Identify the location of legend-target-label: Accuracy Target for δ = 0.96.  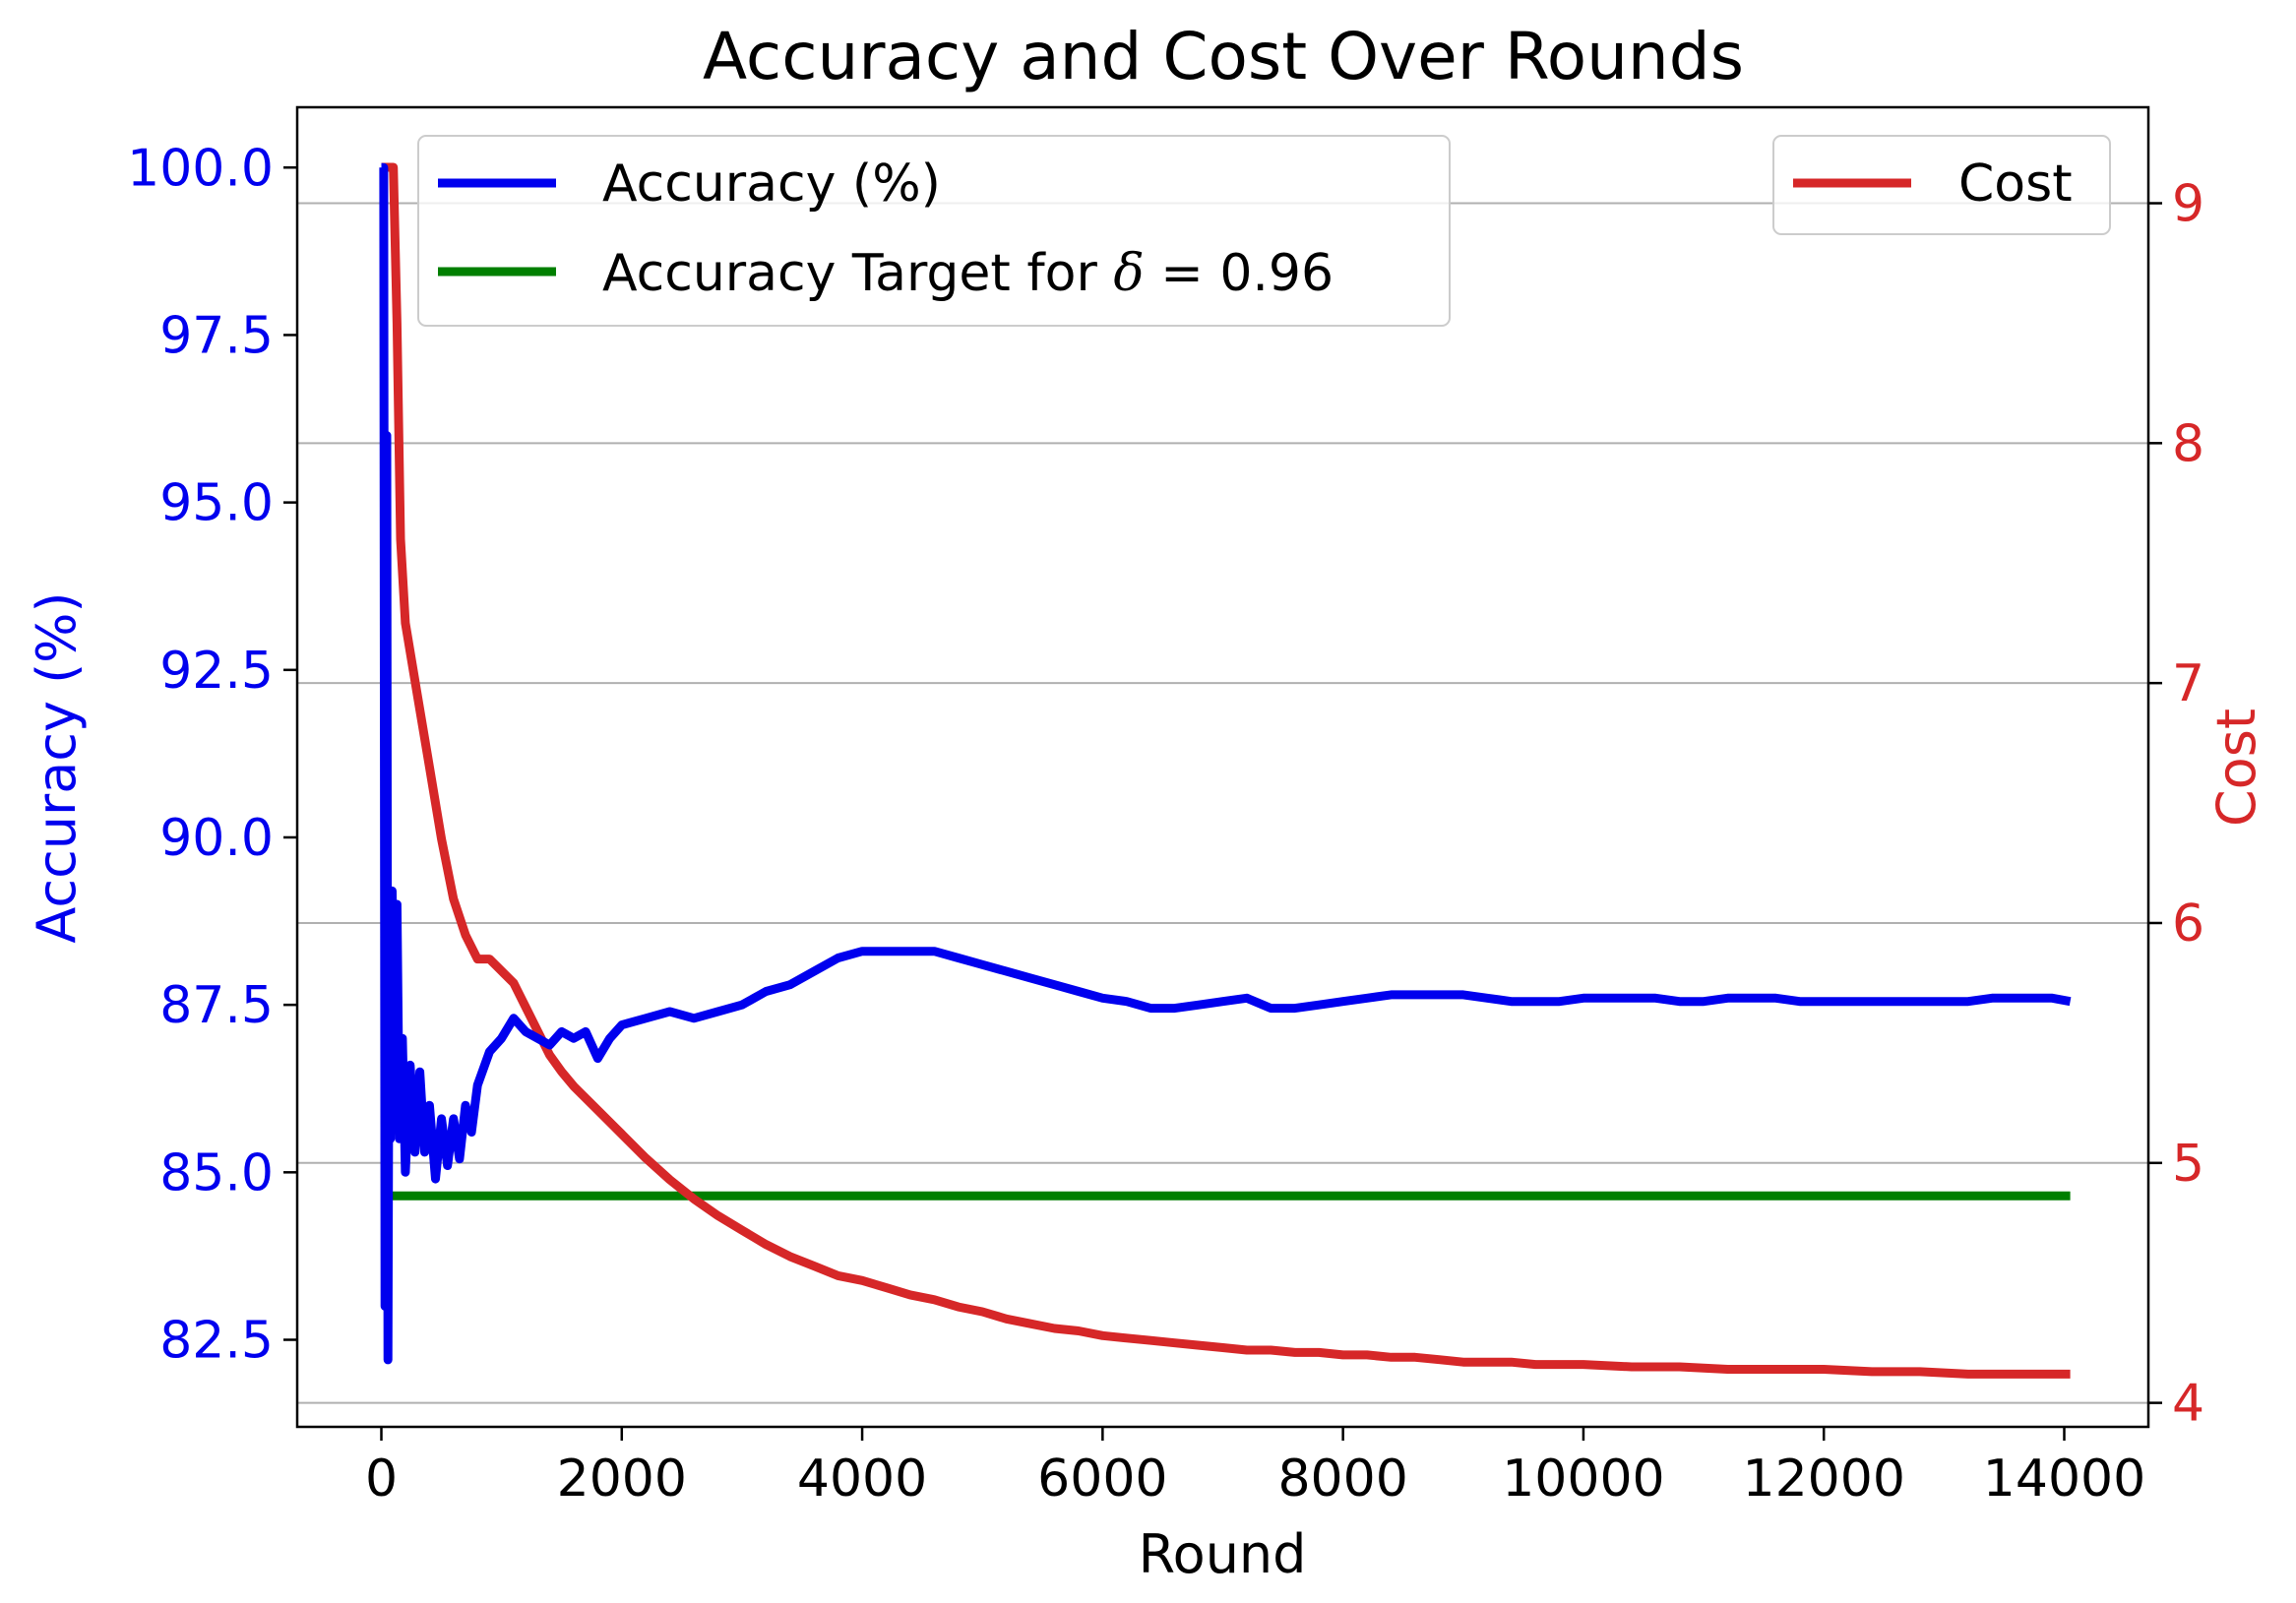
(968, 273).